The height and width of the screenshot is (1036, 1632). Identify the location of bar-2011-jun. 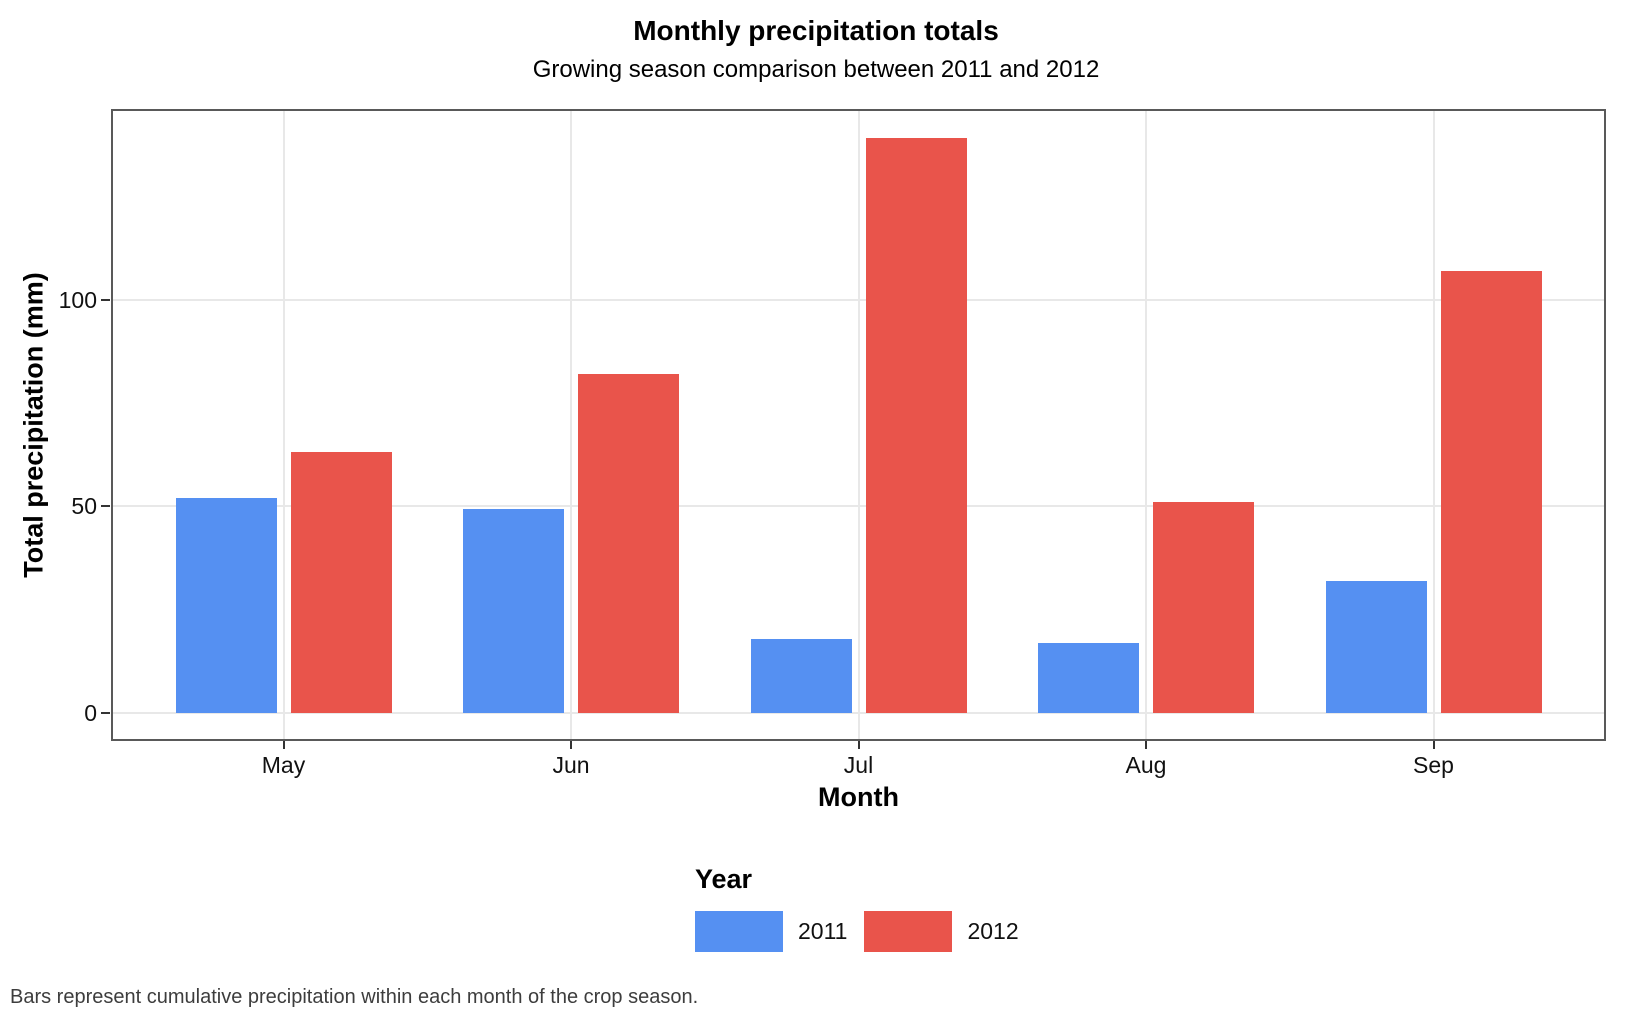
(513, 611).